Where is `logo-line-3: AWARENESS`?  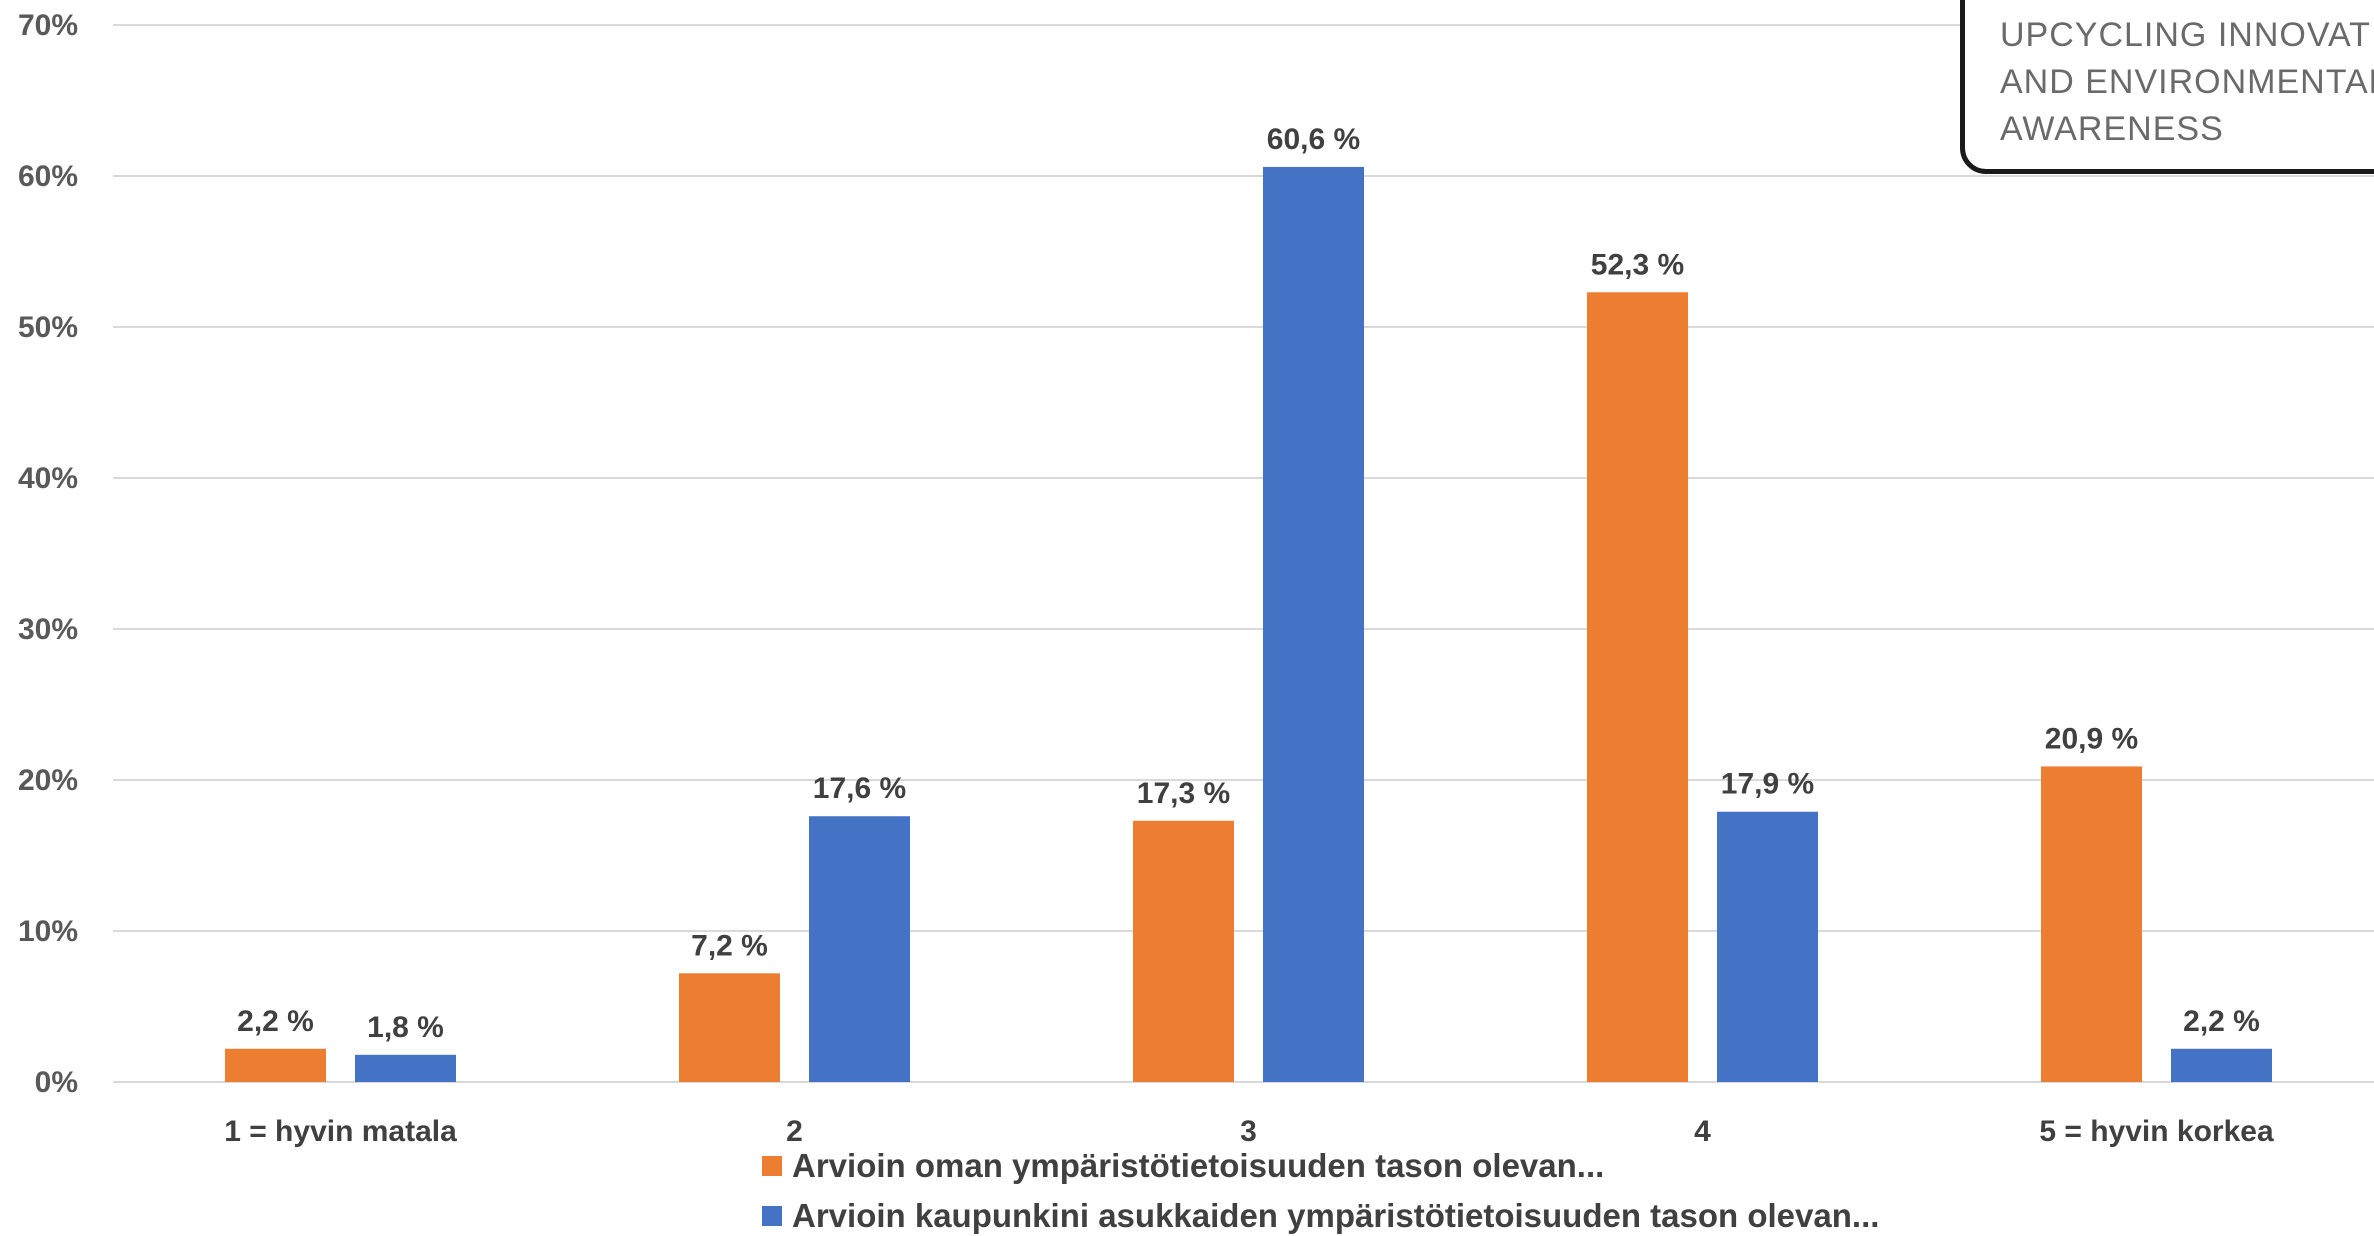 logo-line-3: AWARENESS is located at coordinates (2112, 129).